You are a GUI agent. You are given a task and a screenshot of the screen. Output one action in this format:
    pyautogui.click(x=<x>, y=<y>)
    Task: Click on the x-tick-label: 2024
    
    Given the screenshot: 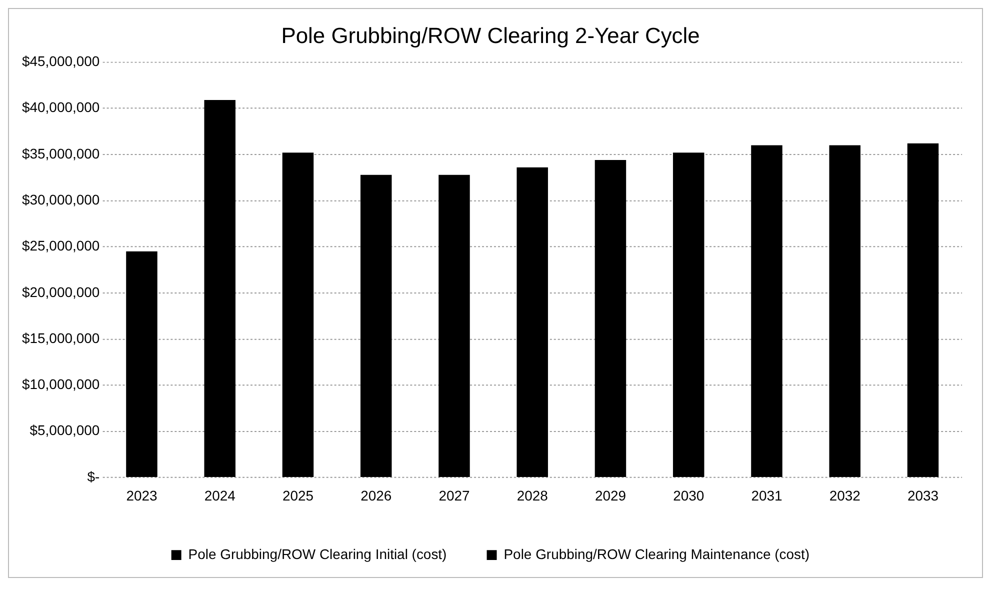 What is the action you would take?
    pyautogui.click(x=220, y=496)
    